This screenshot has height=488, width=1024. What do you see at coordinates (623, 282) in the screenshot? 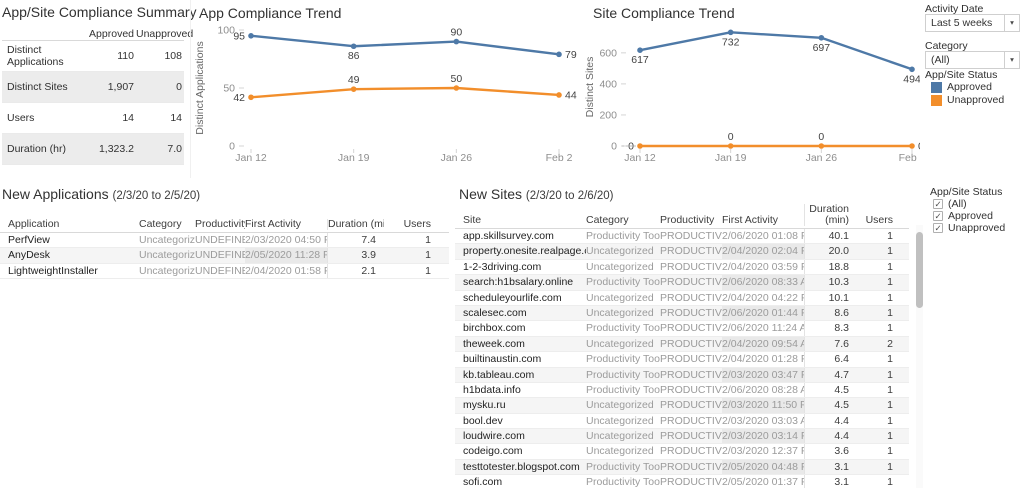
I see `category-cell: Productivity Tools` at bounding box center [623, 282].